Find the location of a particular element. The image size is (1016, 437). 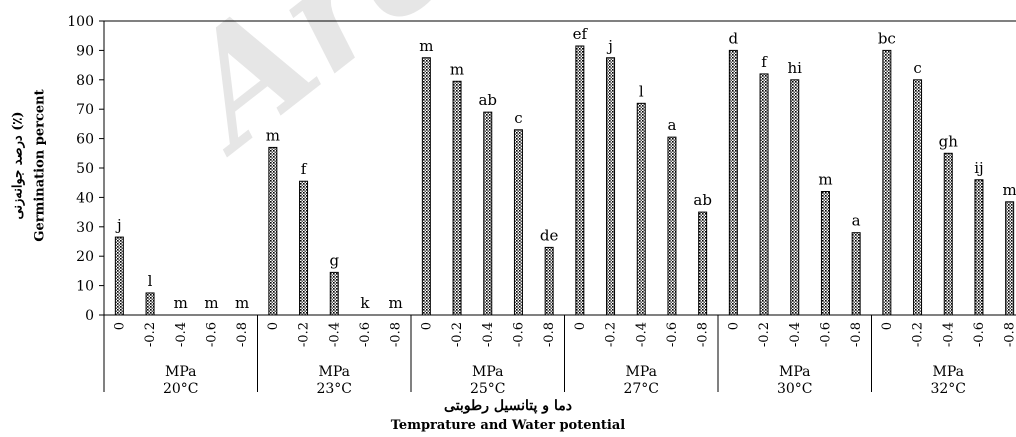

bar-significance-letter: f is located at coordinates (764, 62).